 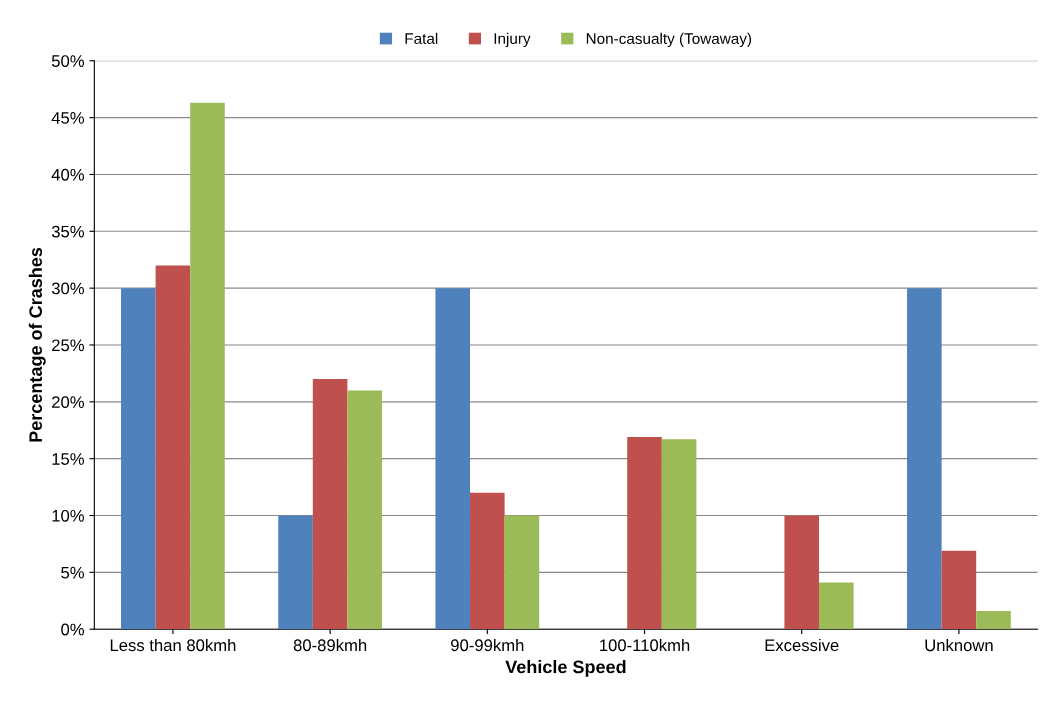 What do you see at coordinates (959, 645) in the screenshot?
I see `x-tick-label: Unknown` at bounding box center [959, 645].